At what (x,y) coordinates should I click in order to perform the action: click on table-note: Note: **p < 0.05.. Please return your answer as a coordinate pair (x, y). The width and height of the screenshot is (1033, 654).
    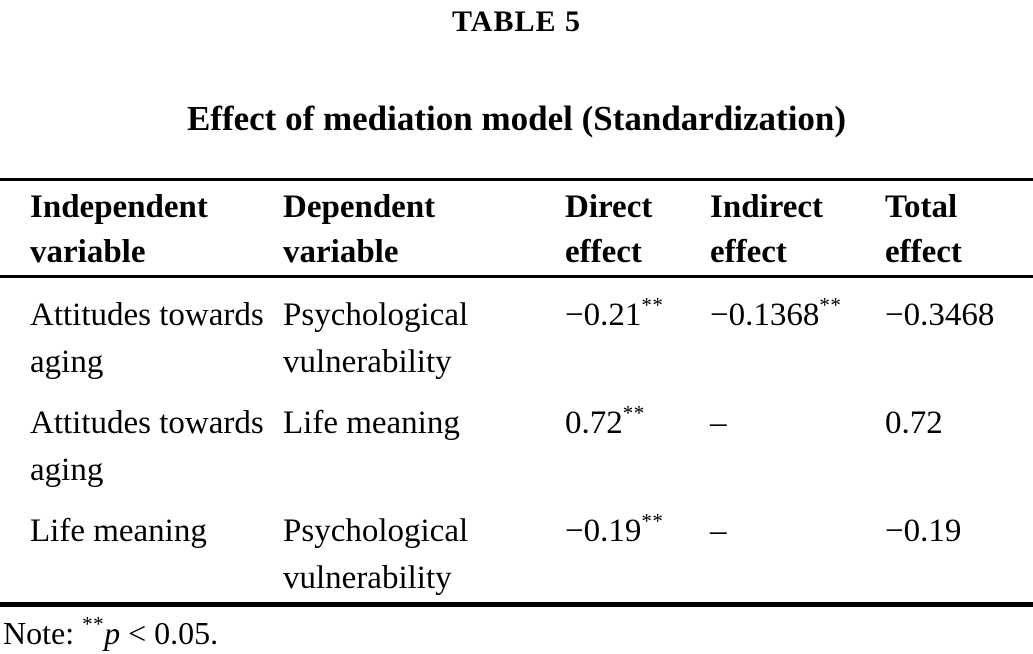
    Looking at the image, I should click on (516, 633).